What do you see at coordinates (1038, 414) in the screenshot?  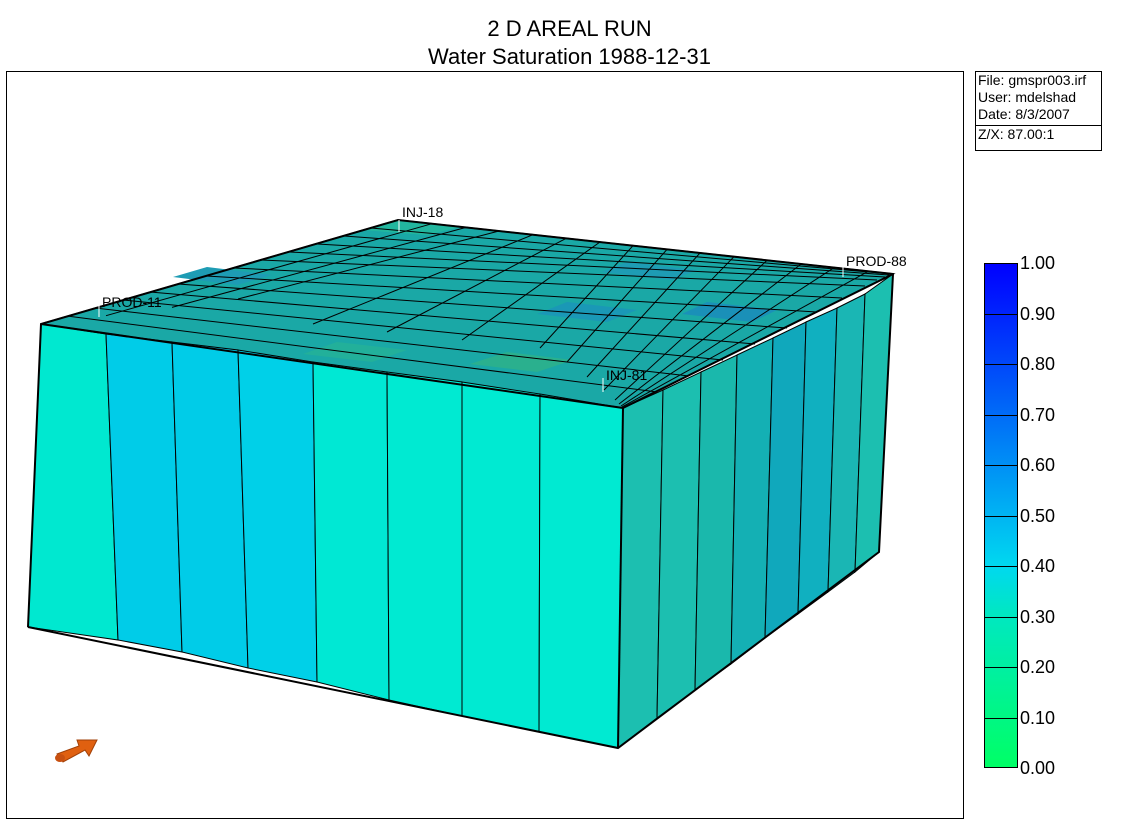 I see `color-scale-label: 0.70` at bounding box center [1038, 414].